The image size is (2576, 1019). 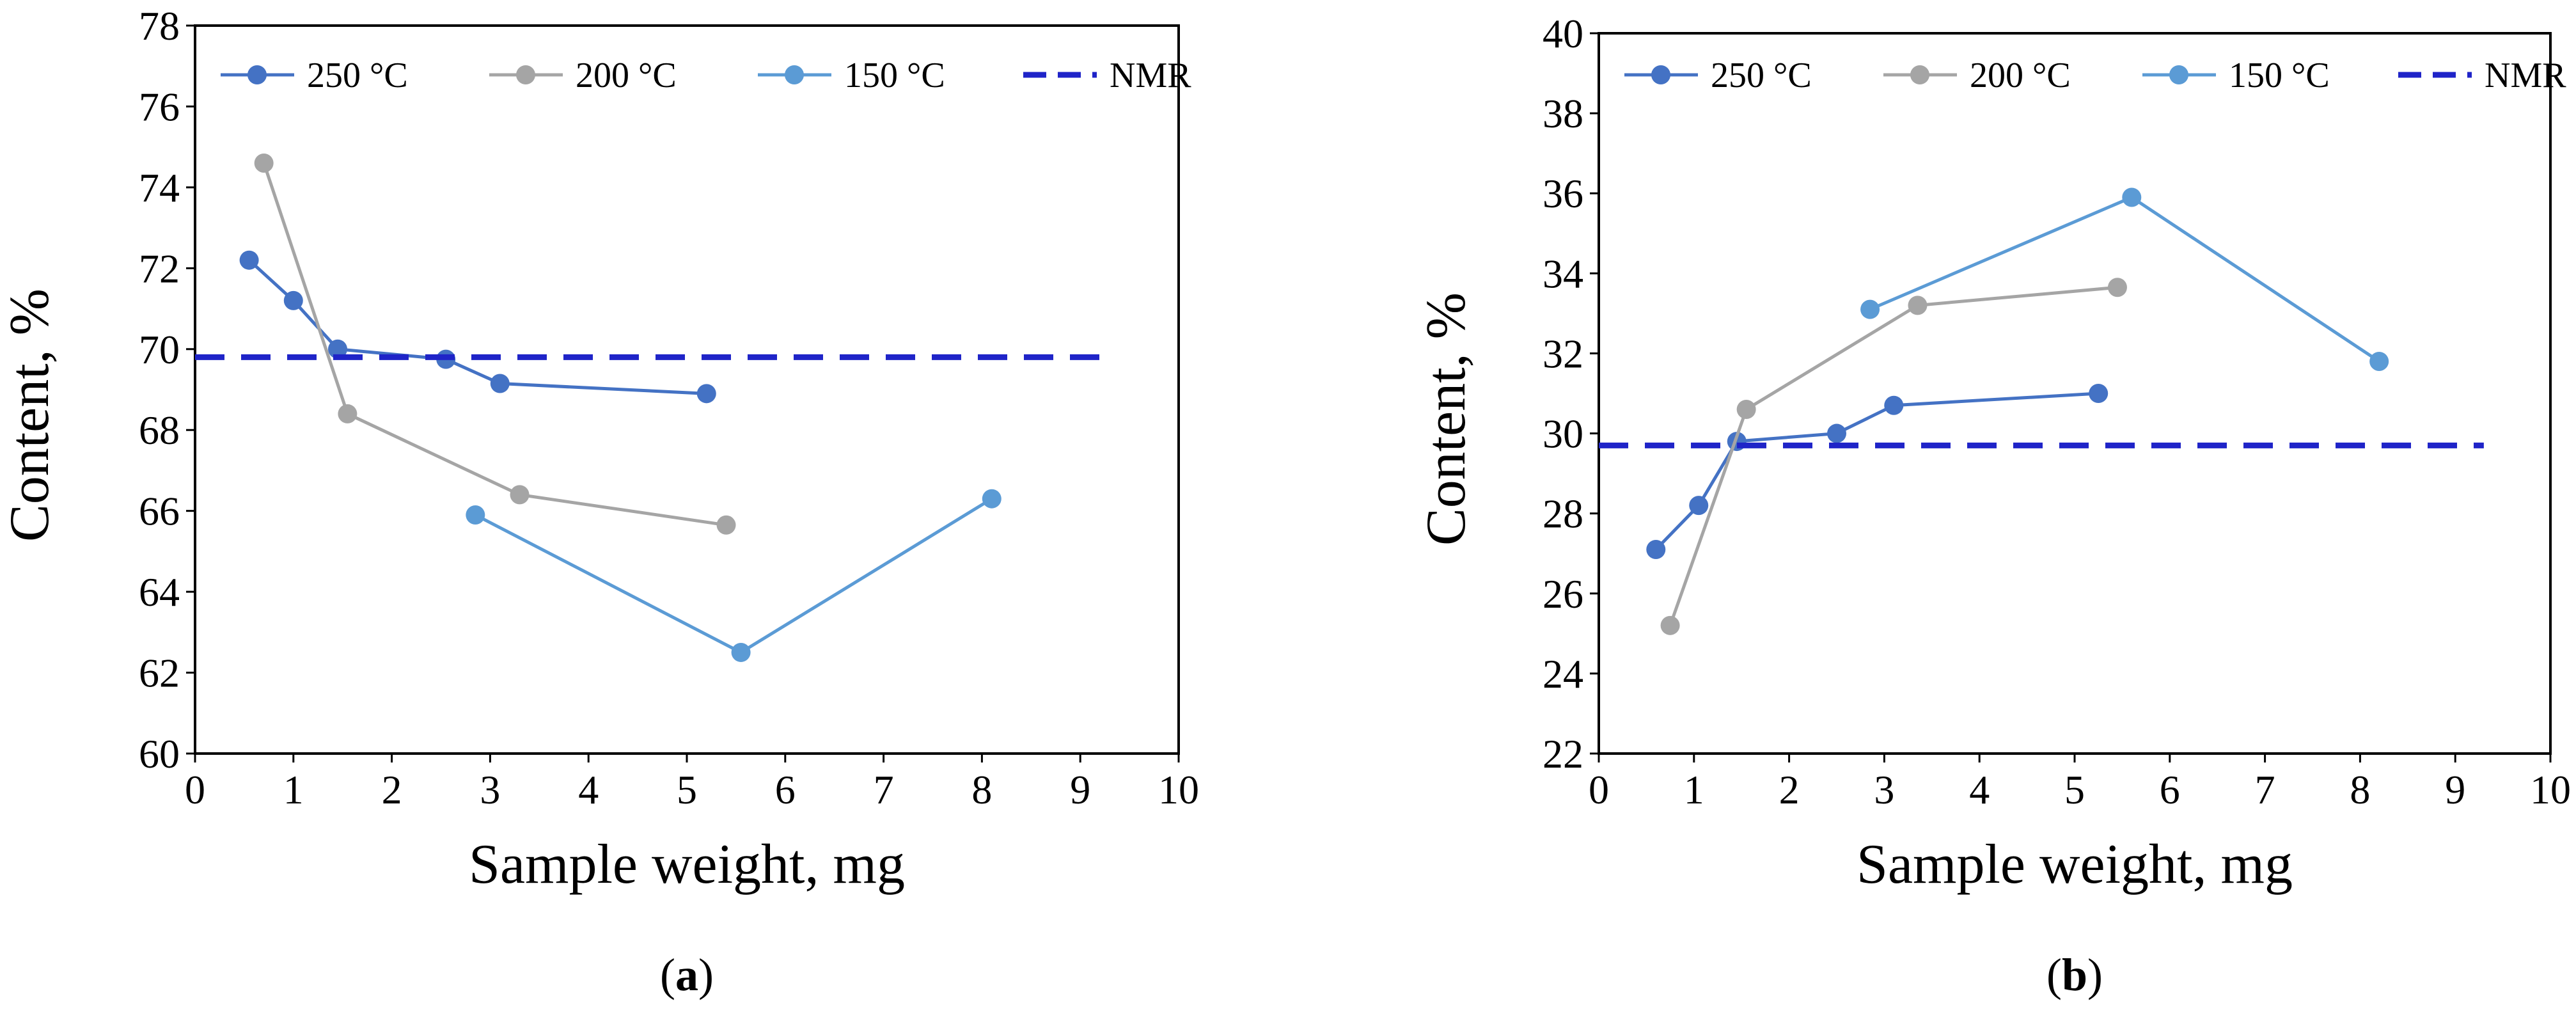 What do you see at coordinates (159, 754) in the screenshot?
I see `y-tick-label: 60` at bounding box center [159, 754].